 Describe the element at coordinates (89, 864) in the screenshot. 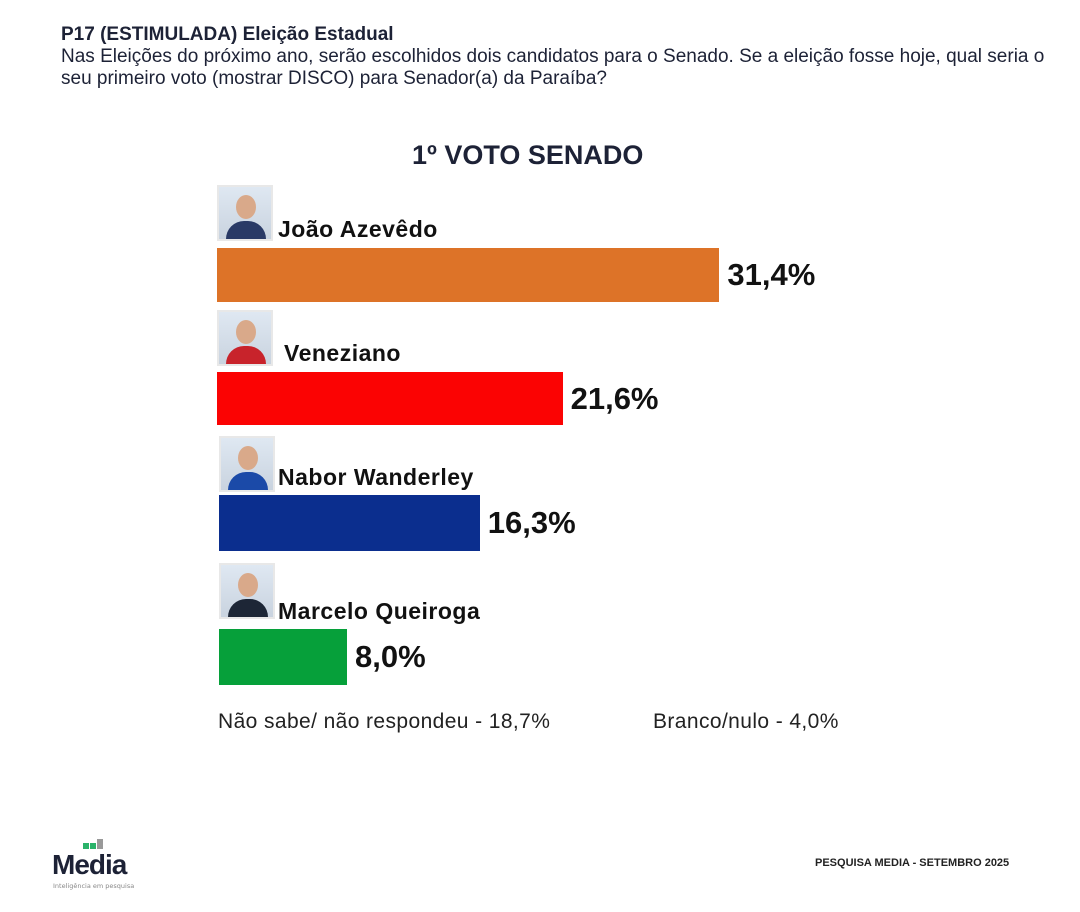

I see `logo-word: Media` at that location.